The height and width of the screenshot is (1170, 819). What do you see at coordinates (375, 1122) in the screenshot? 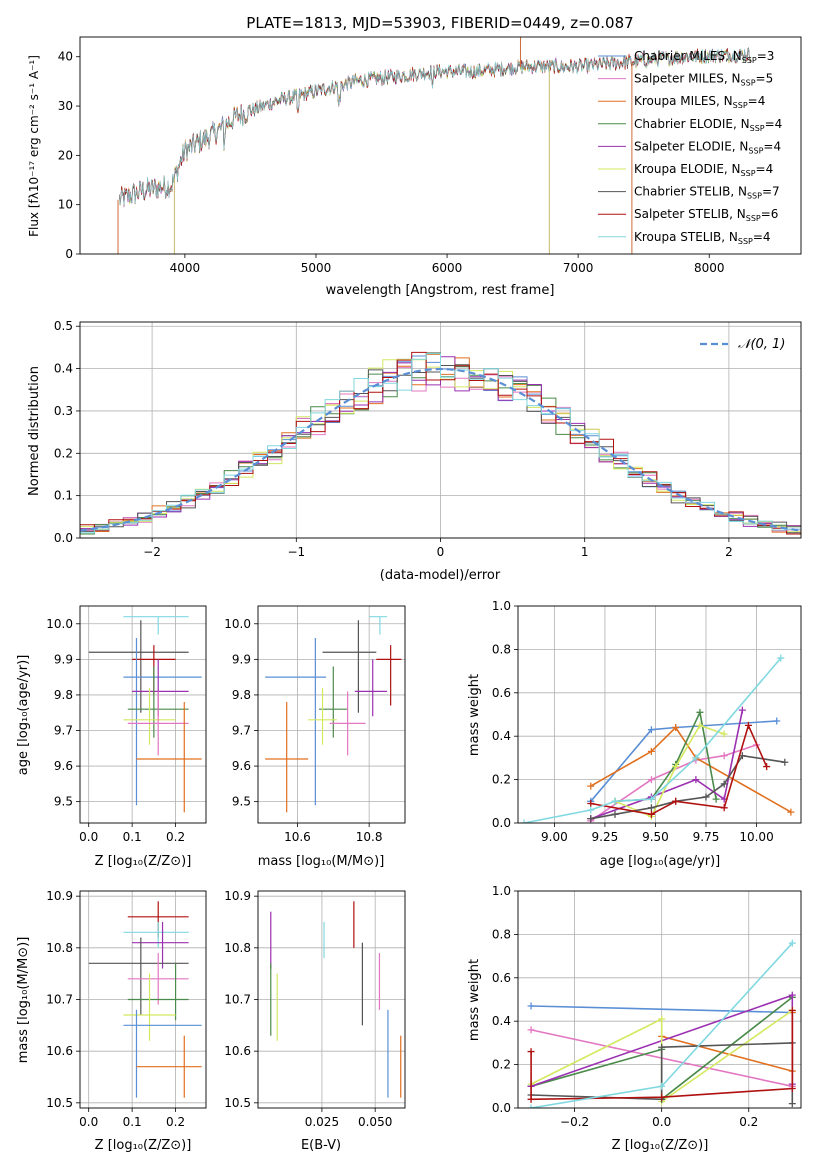
I see `x-tick-label: 0.050` at bounding box center [375, 1122].